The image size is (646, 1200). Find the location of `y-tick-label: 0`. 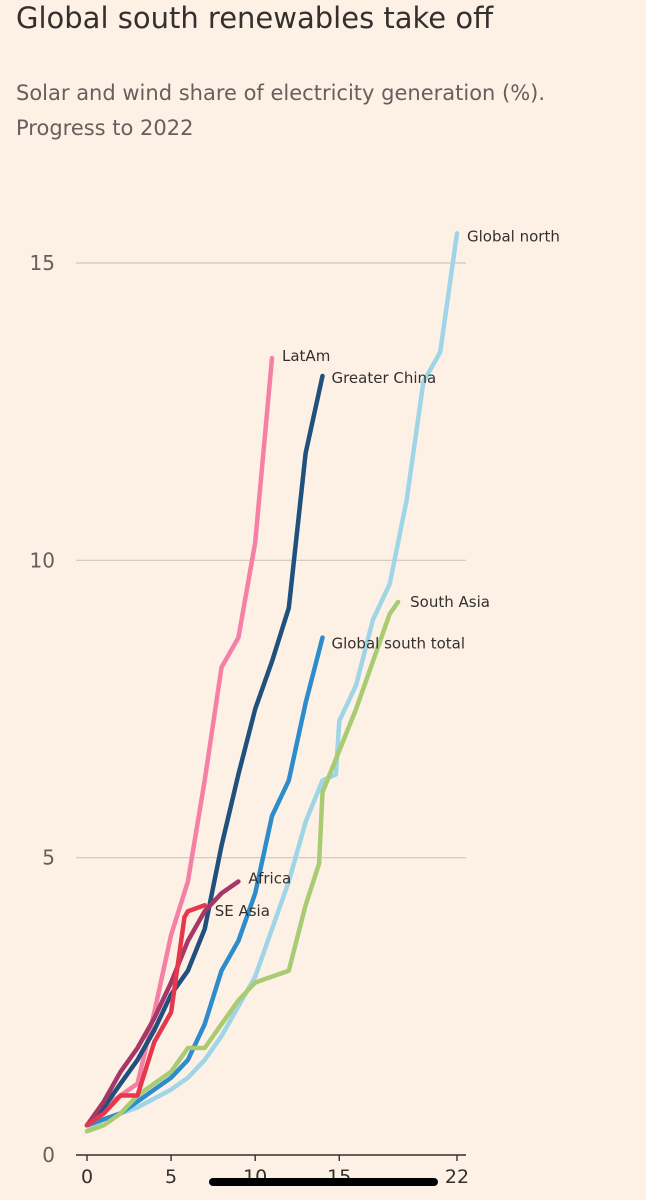

y-tick-label: 0 is located at coordinates (48, 1155).